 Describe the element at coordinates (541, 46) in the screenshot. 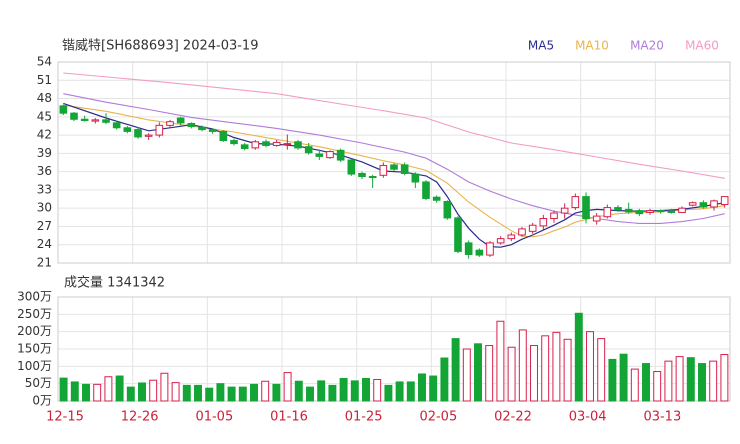

I see `legend-ma5: MA5` at that location.